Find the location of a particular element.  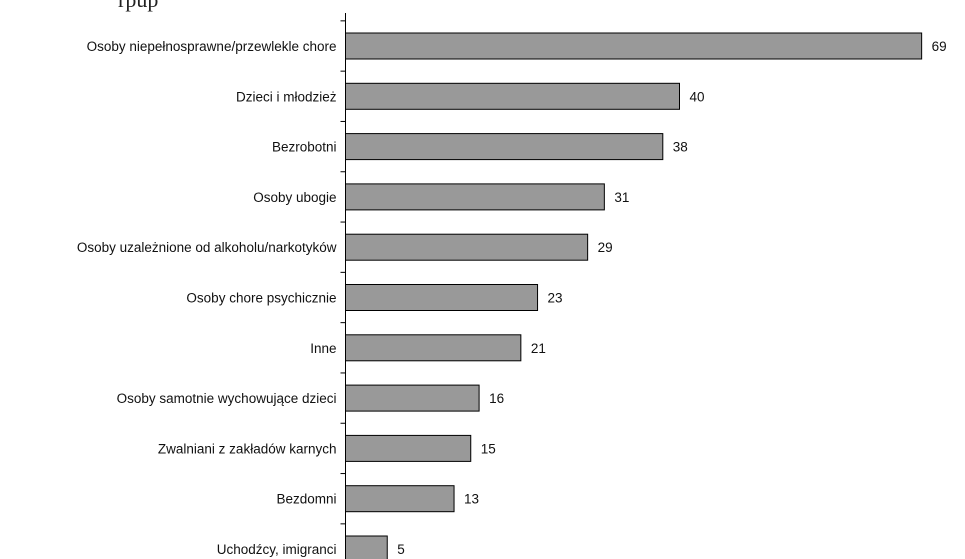

category-label-osoby-uzaleznione-od-alkoholu-narkotykow: Osoby uzależnione od alkoholu/narkotyków is located at coordinates (207, 247).